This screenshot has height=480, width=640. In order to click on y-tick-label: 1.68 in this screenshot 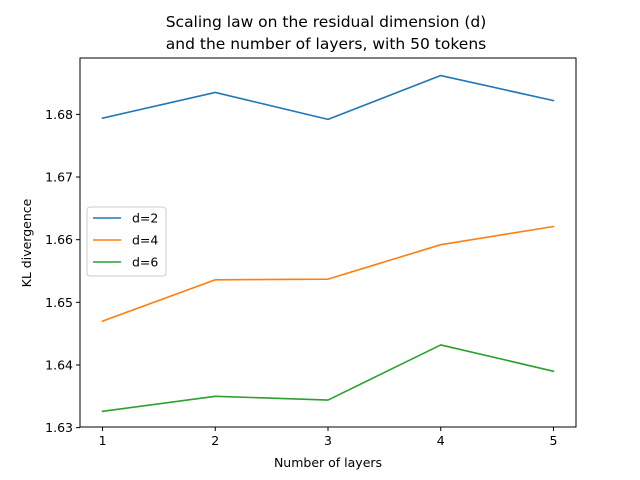, I will do `click(59, 114)`.